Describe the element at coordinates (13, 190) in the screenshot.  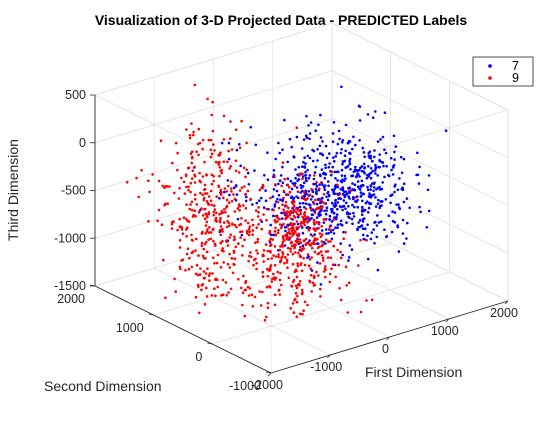
I see `z-axis-label: Third Dimension` at that location.